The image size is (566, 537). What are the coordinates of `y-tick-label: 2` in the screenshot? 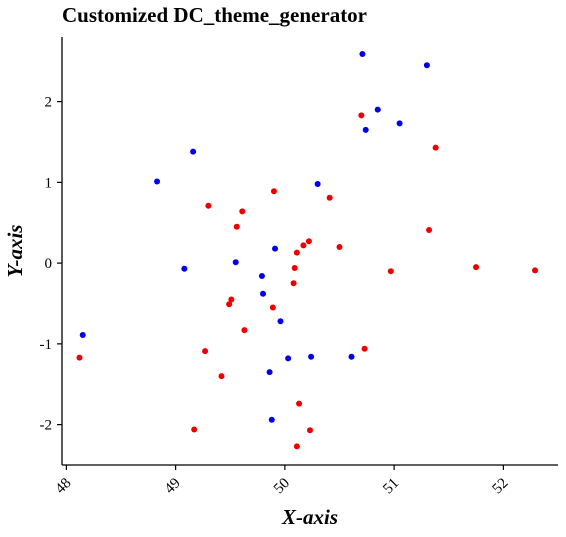 It's located at (49, 103).